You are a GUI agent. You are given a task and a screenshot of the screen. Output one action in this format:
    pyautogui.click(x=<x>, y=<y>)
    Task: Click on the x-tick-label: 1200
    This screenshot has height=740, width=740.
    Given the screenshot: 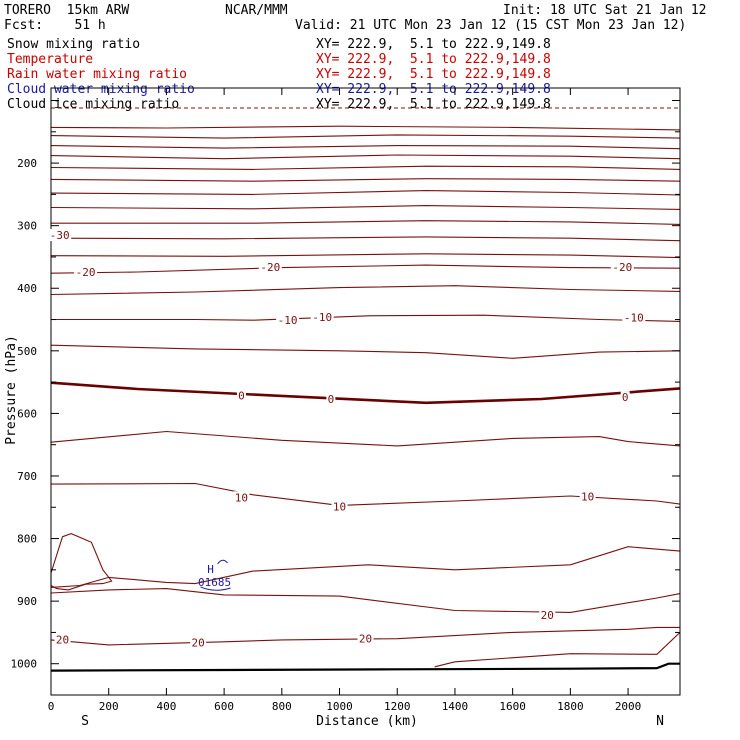 What is the action you would take?
    pyautogui.click(x=397, y=706)
    